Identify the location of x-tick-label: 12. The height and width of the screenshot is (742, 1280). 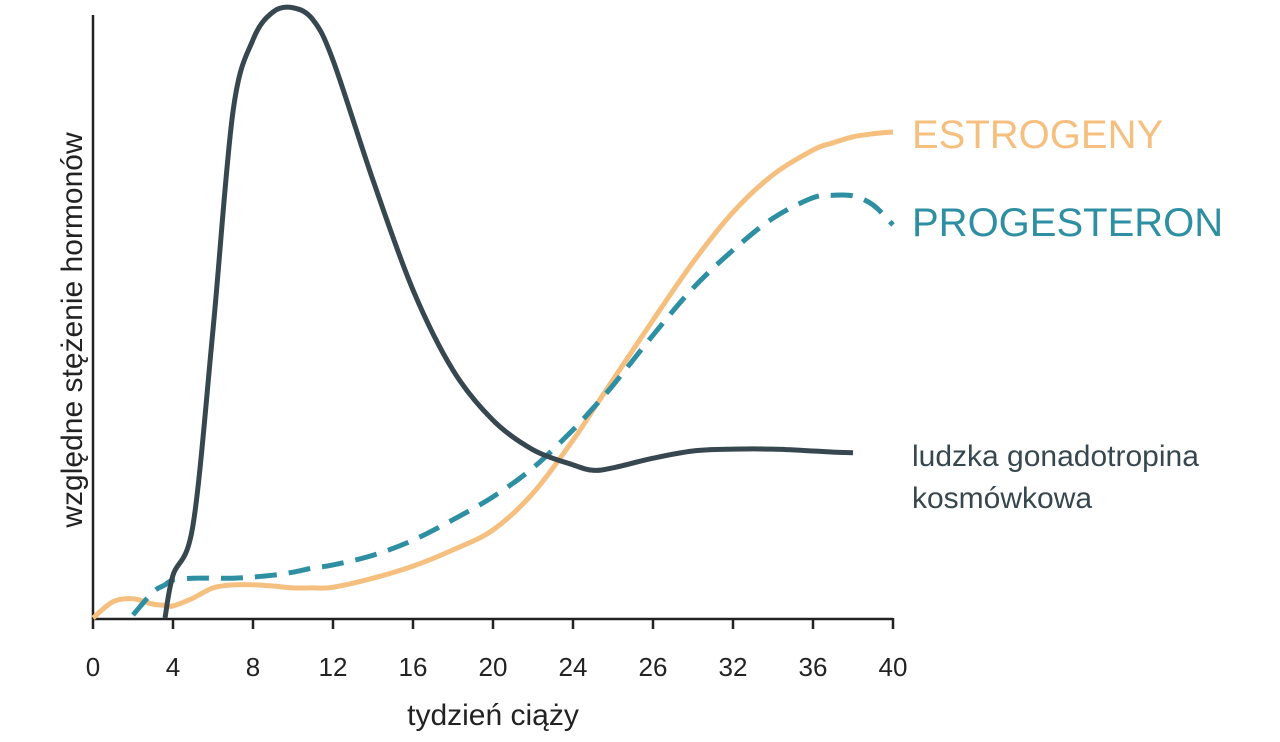
(333, 667).